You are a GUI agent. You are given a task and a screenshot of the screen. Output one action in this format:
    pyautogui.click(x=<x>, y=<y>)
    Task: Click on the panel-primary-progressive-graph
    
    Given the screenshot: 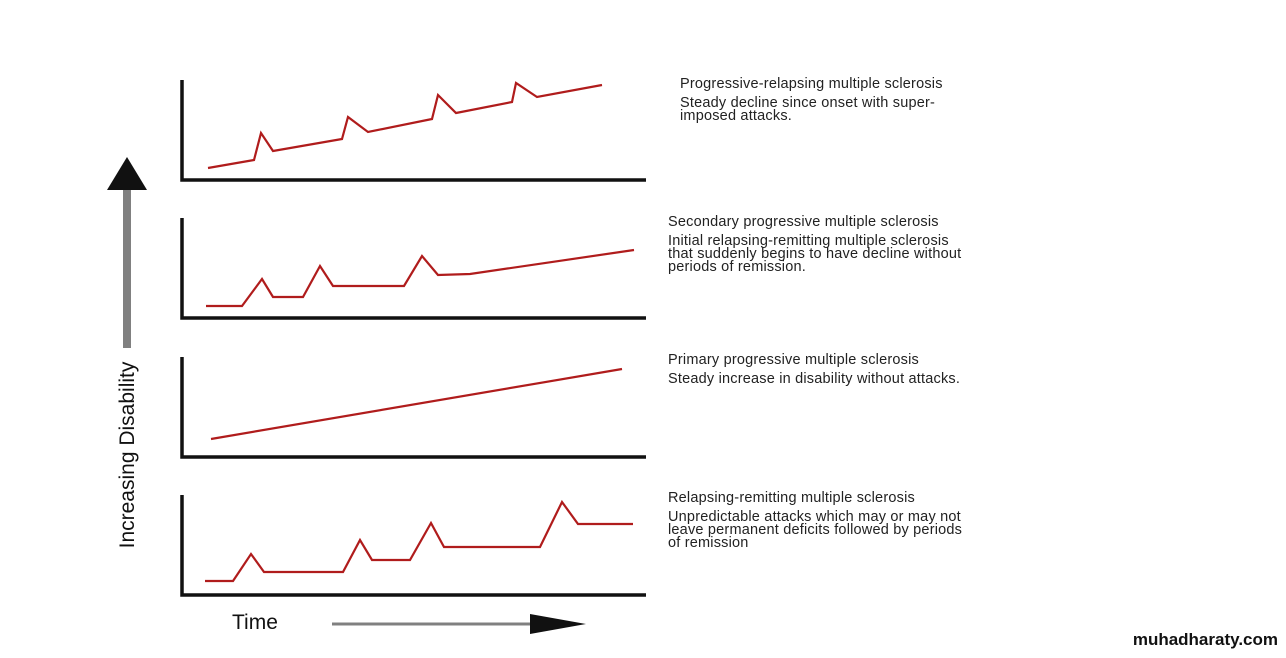 What is the action you would take?
    pyautogui.click(x=413, y=408)
    